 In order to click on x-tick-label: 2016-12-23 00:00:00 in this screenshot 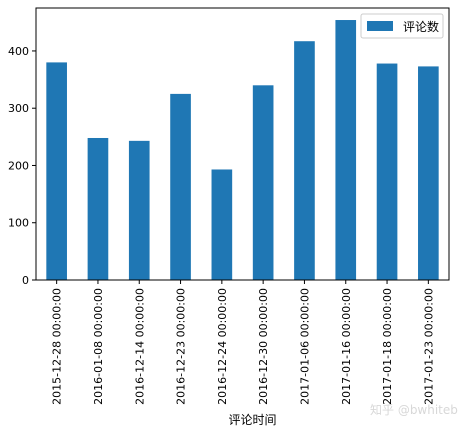, I will do `click(181, 346)`.